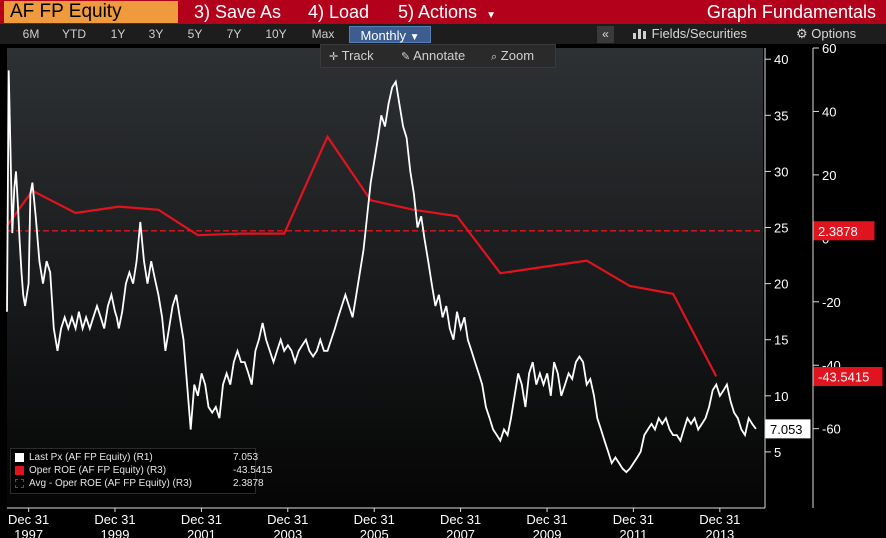 This screenshot has width=886, height=538. What do you see at coordinates (98, 470) in the screenshot?
I see `legend-label: Oper ROE (AF FP Equity) (R3)` at bounding box center [98, 470].